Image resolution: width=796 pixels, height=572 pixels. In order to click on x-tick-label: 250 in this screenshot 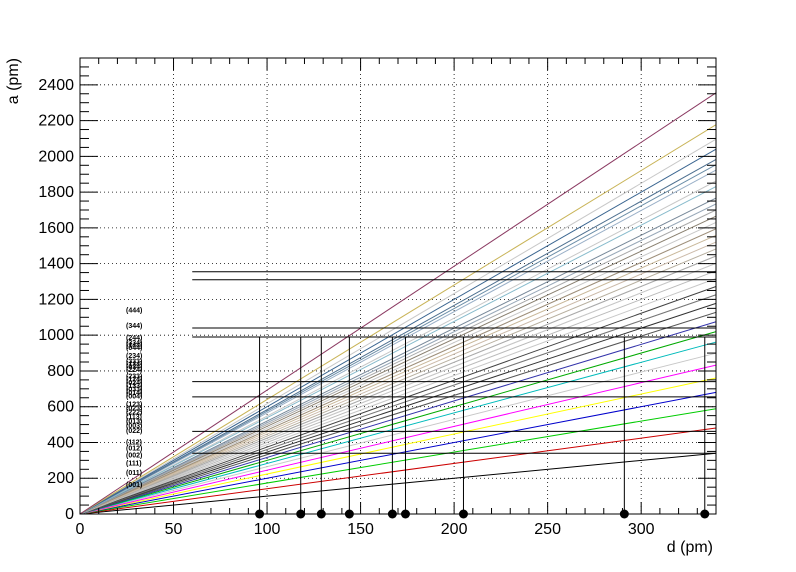, I will do `click(547, 529)`.